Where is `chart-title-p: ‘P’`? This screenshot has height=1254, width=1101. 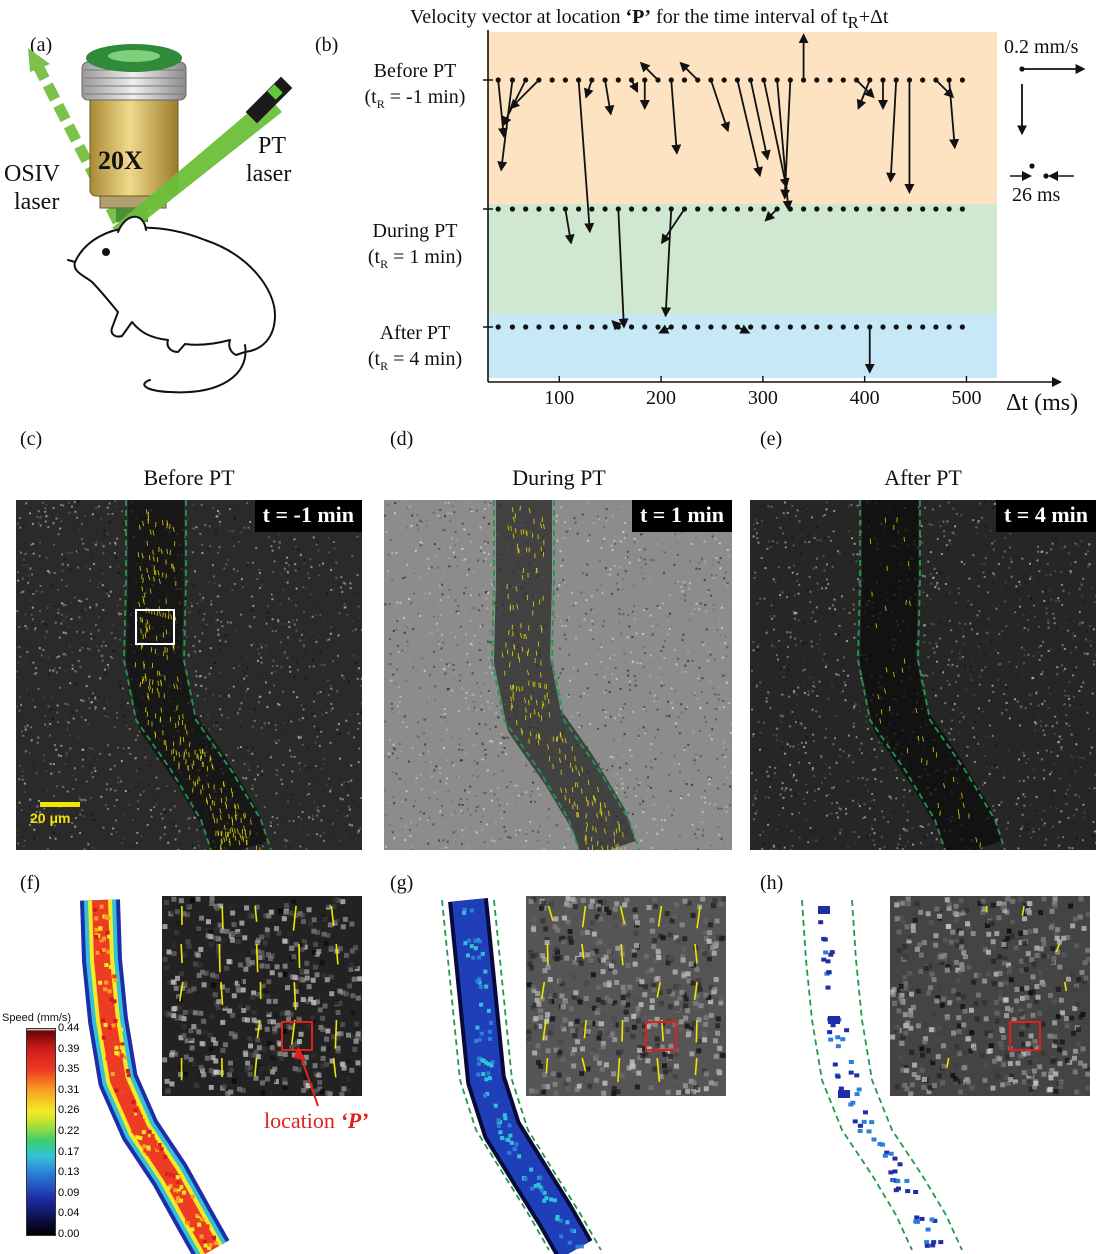 chart-title-p: ‘P’ is located at coordinates (638, 17).